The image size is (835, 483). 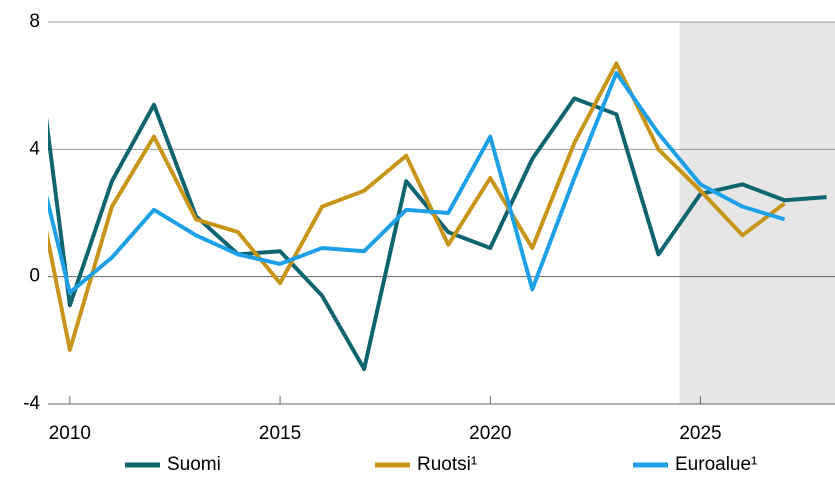 What do you see at coordinates (280, 433) in the screenshot?
I see `x-tick-label: 2015` at bounding box center [280, 433].